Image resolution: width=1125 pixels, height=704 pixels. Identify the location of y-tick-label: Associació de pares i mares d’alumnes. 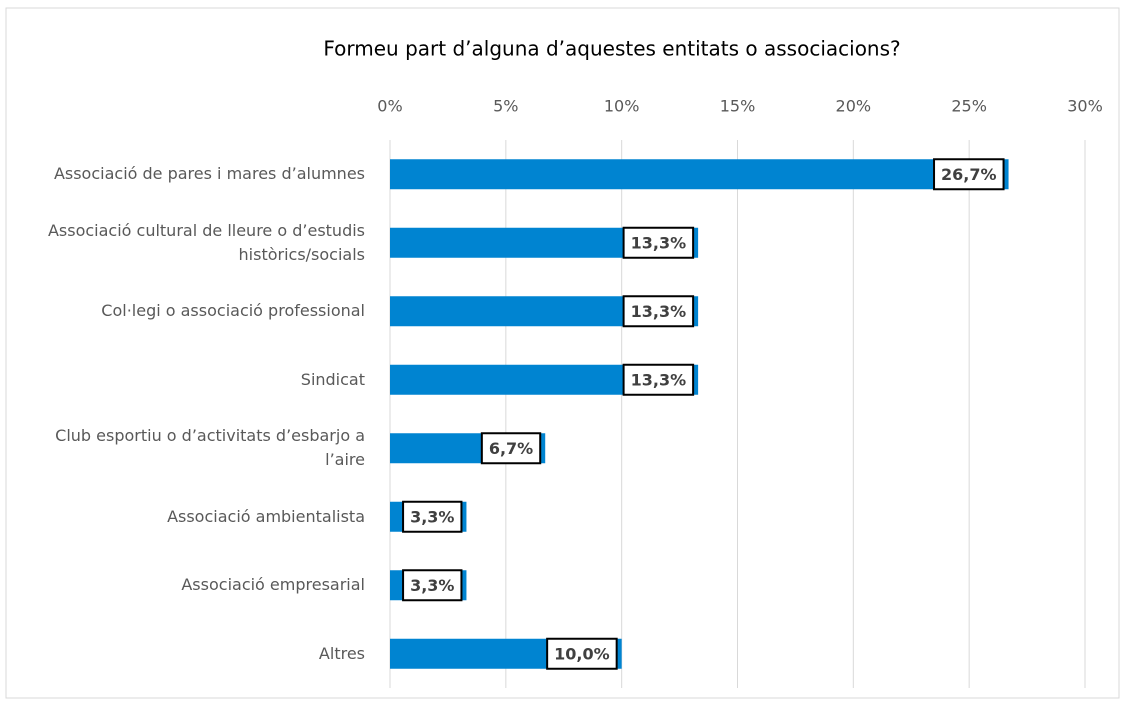
(209, 174).